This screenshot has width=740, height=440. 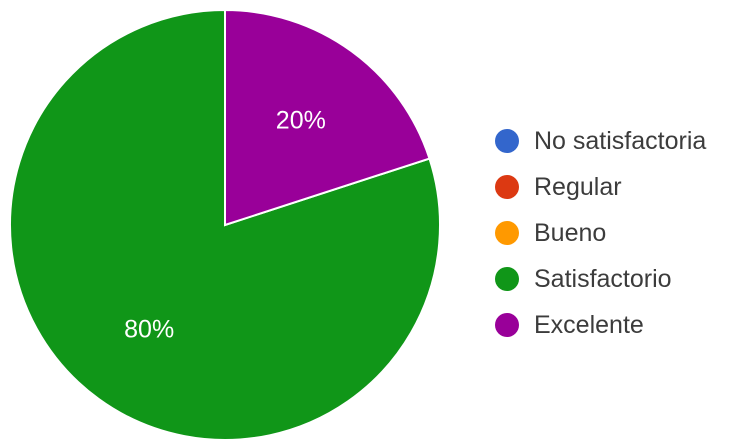 What do you see at coordinates (578, 187) in the screenshot?
I see `legend-label-regular: Regular` at bounding box center [578, 187].